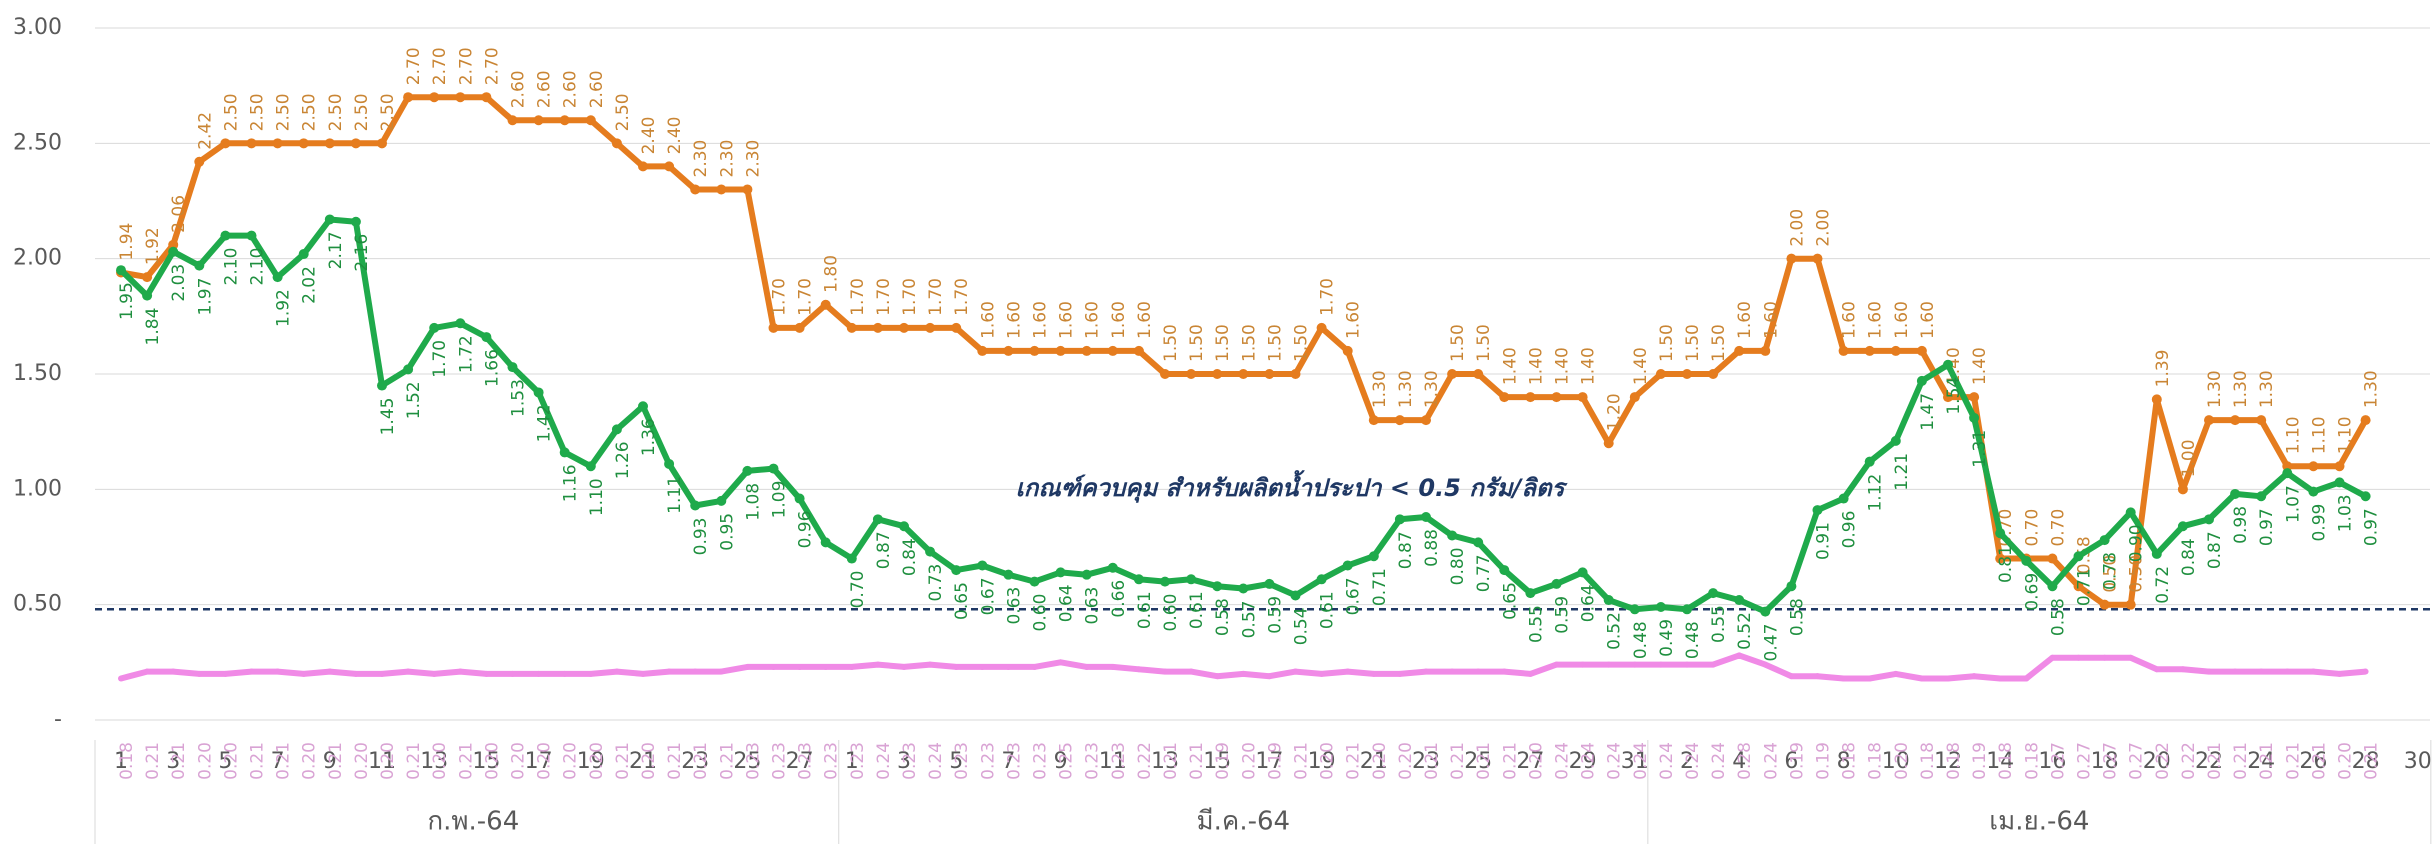 This screenshot has height=844, width=2435. Describe the element at coordinates (1432, 548) in the screenshot. I see `data-label: 0.88` at that location.